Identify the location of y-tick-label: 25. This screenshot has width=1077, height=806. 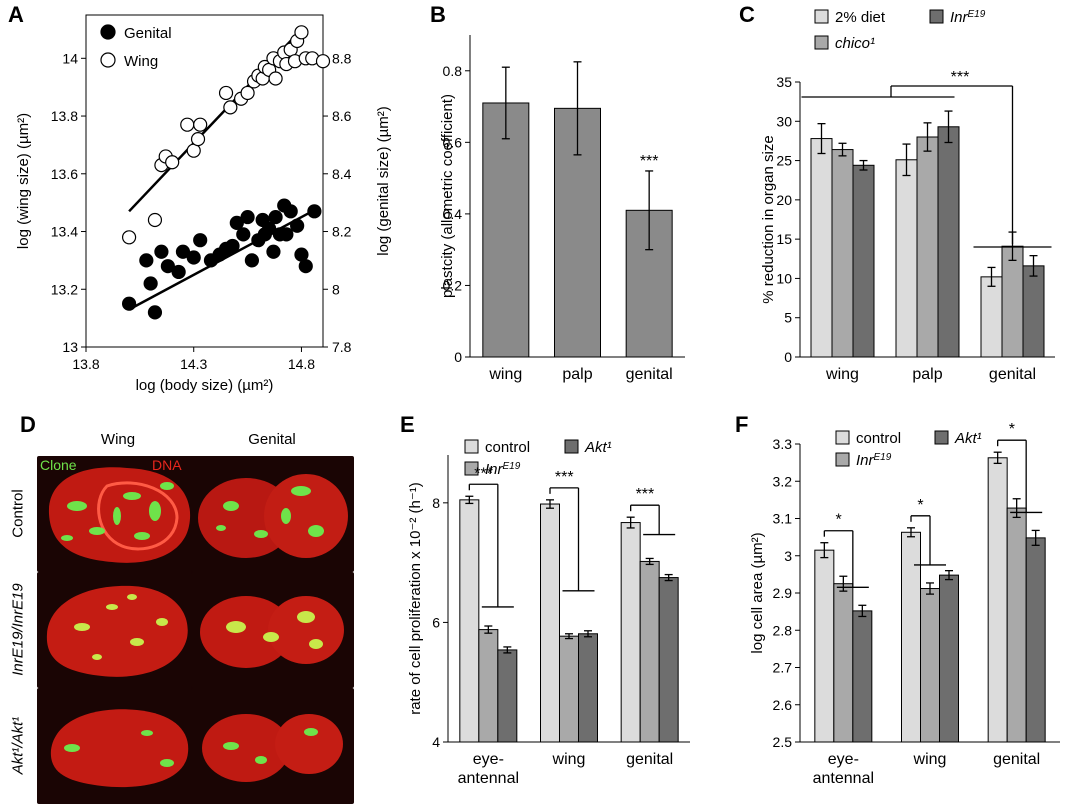
(784, 161).